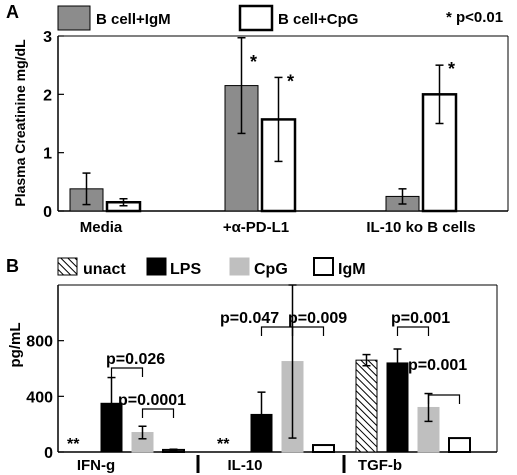 The height and width of the screenshot is (475, 517). Describe the element at coordinates (12, 12) in the screenshot. I see `panel-a-label: A` at that location.